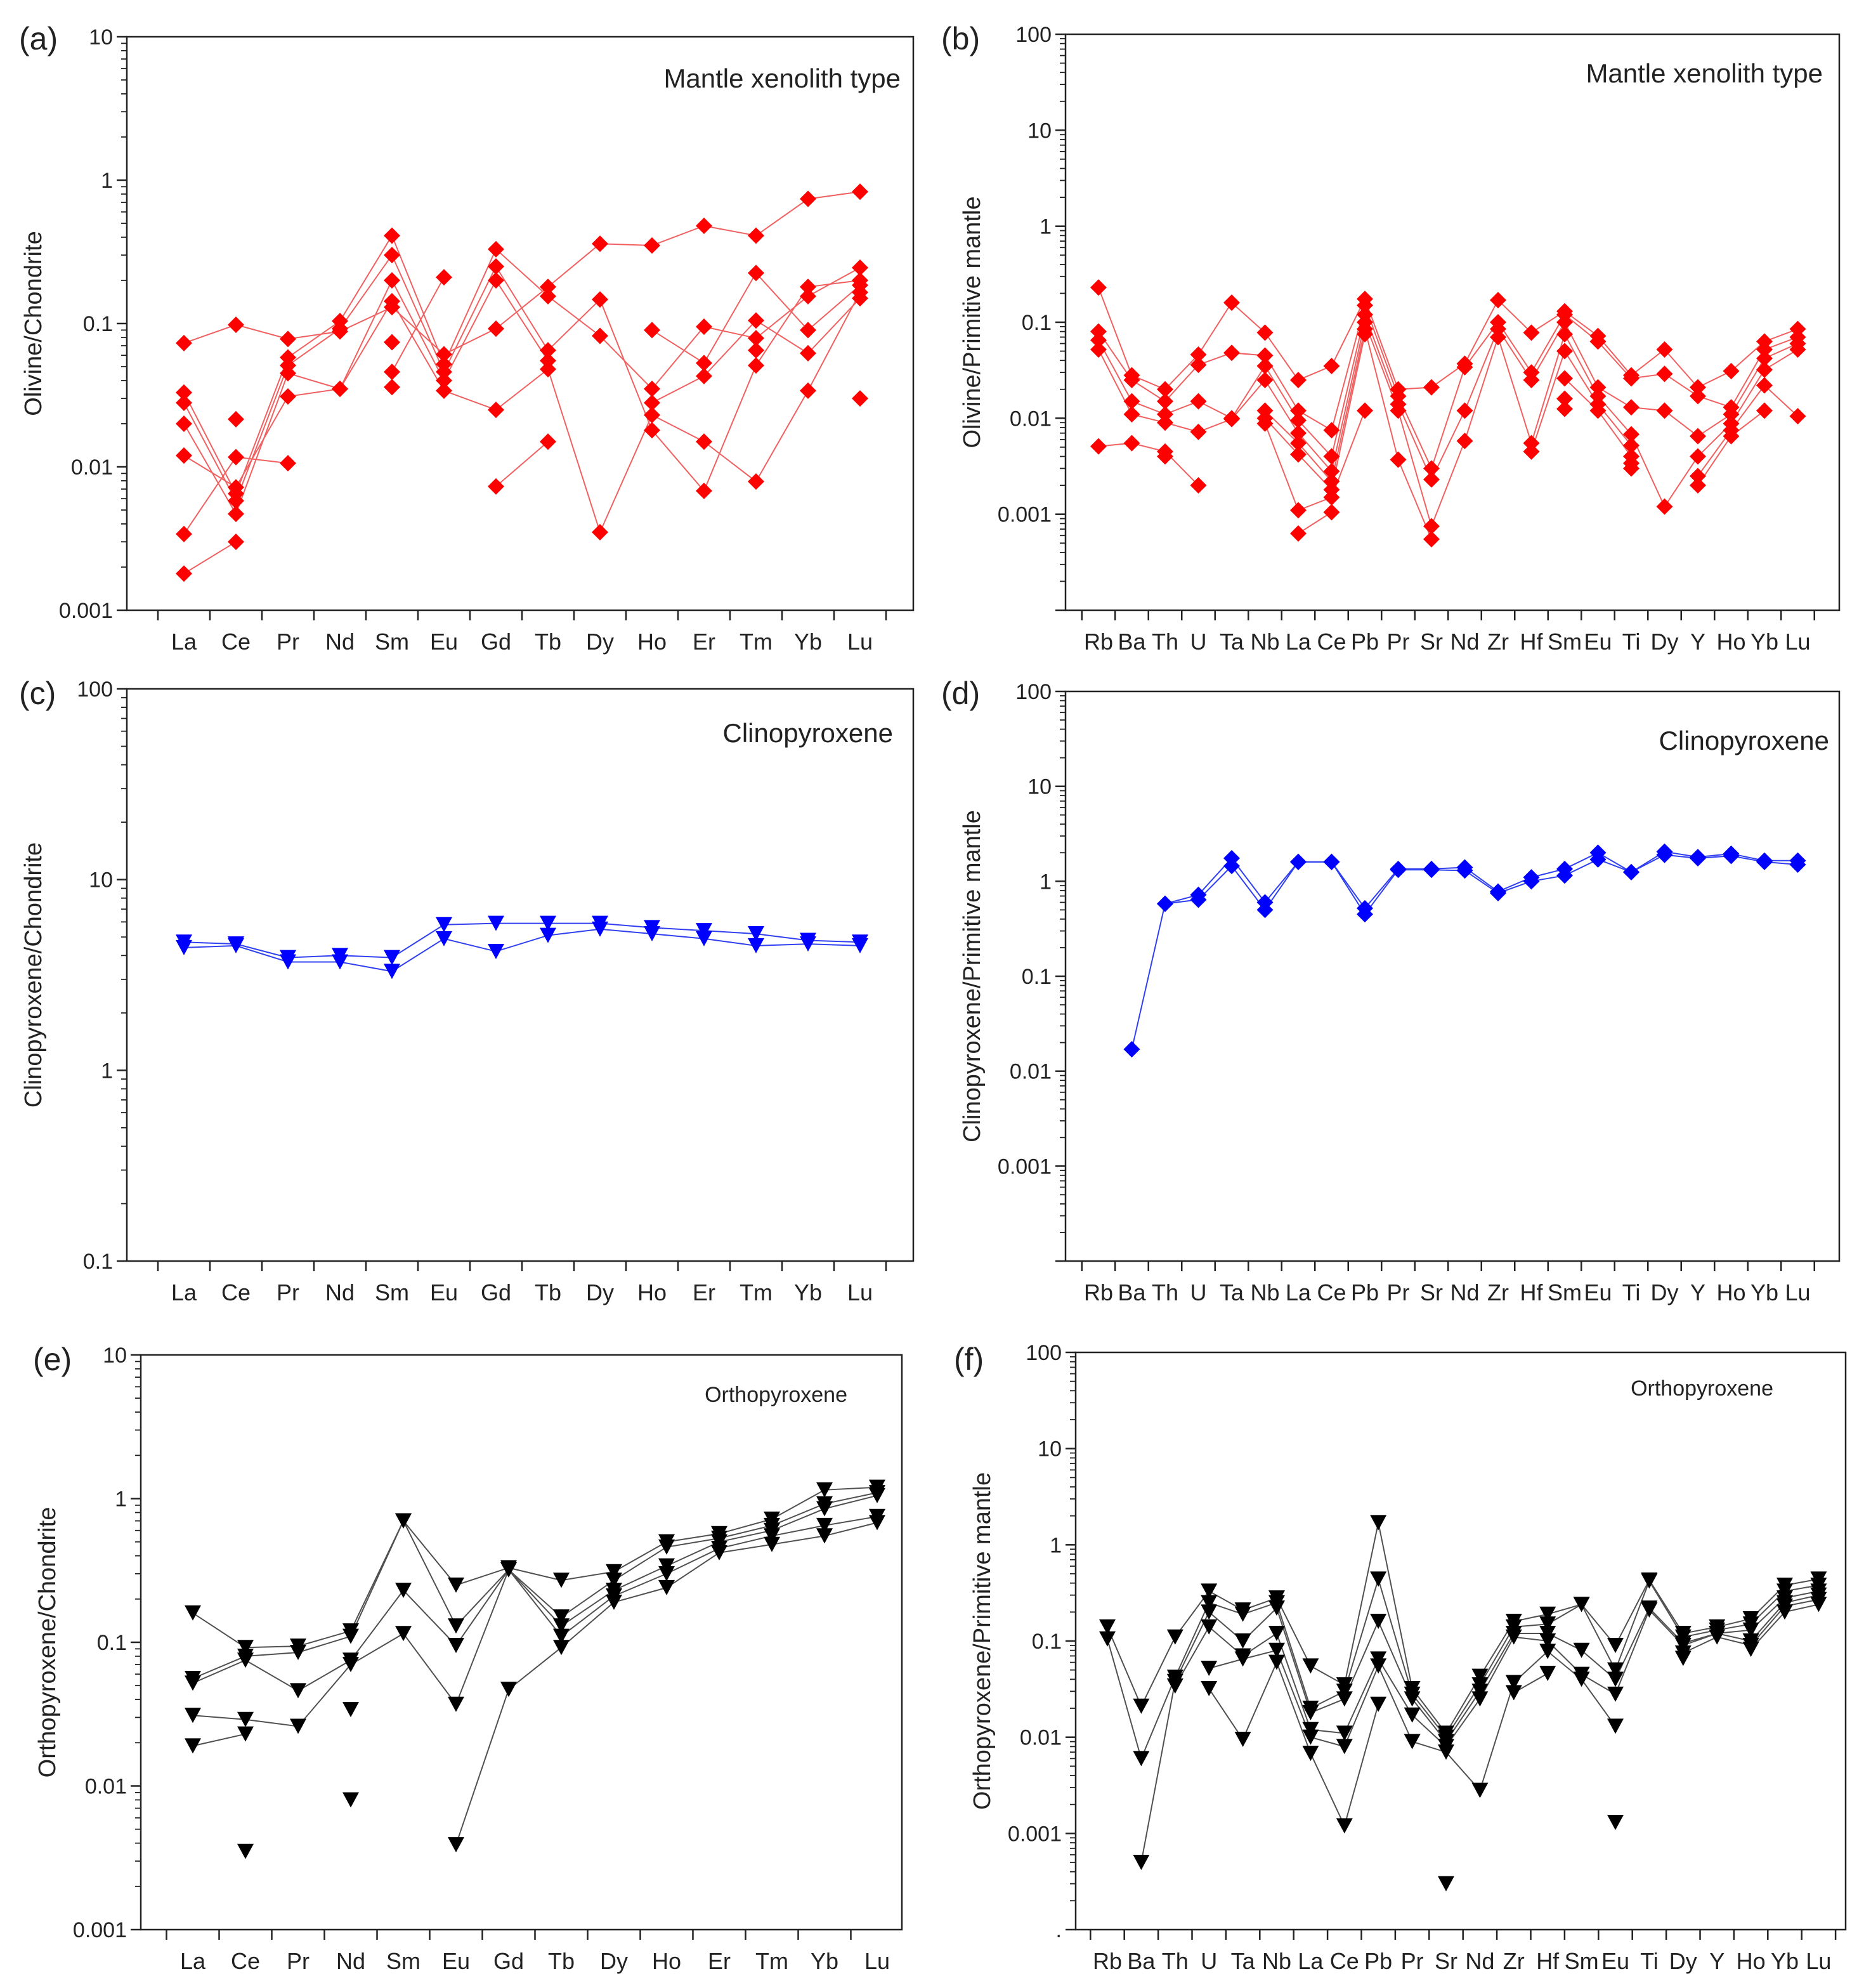  Describe the element at coordinates (520, 975) in the screenshot. I see `plot-frame` at that location.